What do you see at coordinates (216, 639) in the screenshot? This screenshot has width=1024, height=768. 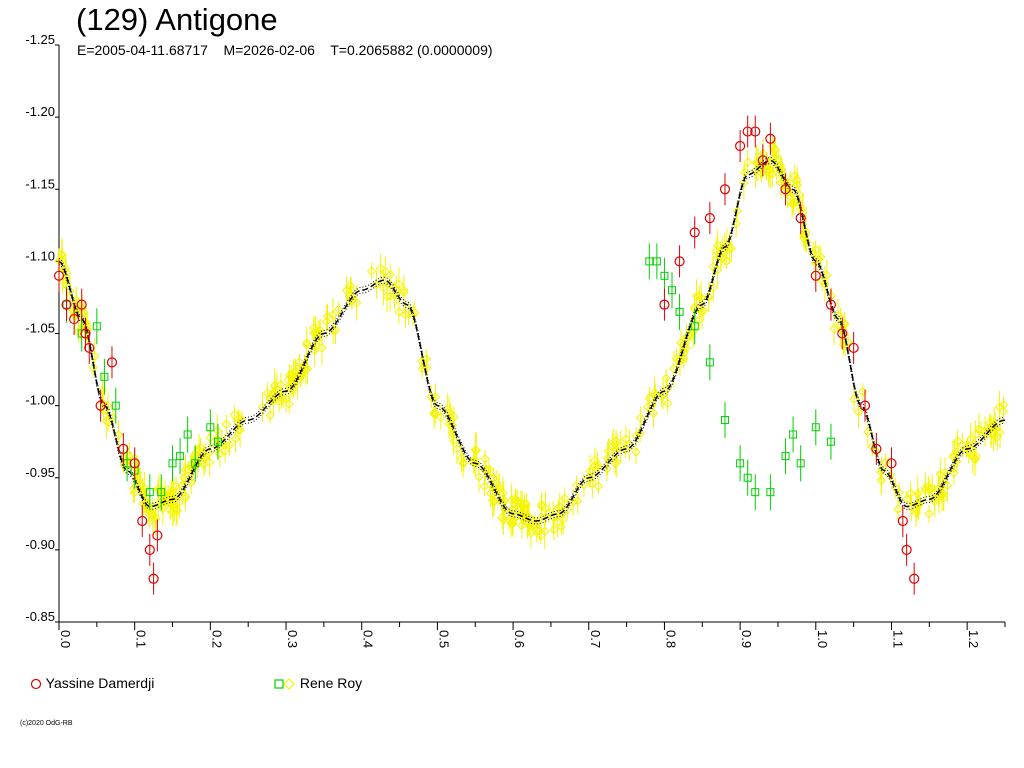 I see `x-tick-label: 0.2` at bounding box center [216, 639].